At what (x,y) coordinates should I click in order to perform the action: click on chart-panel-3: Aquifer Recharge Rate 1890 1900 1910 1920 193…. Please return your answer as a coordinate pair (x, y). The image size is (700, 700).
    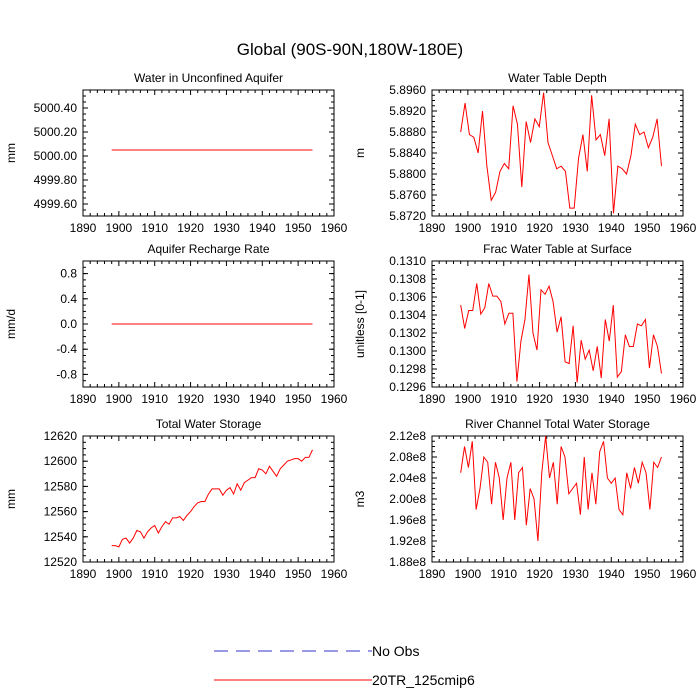
    Looking at the image, I should click on (176, 324).